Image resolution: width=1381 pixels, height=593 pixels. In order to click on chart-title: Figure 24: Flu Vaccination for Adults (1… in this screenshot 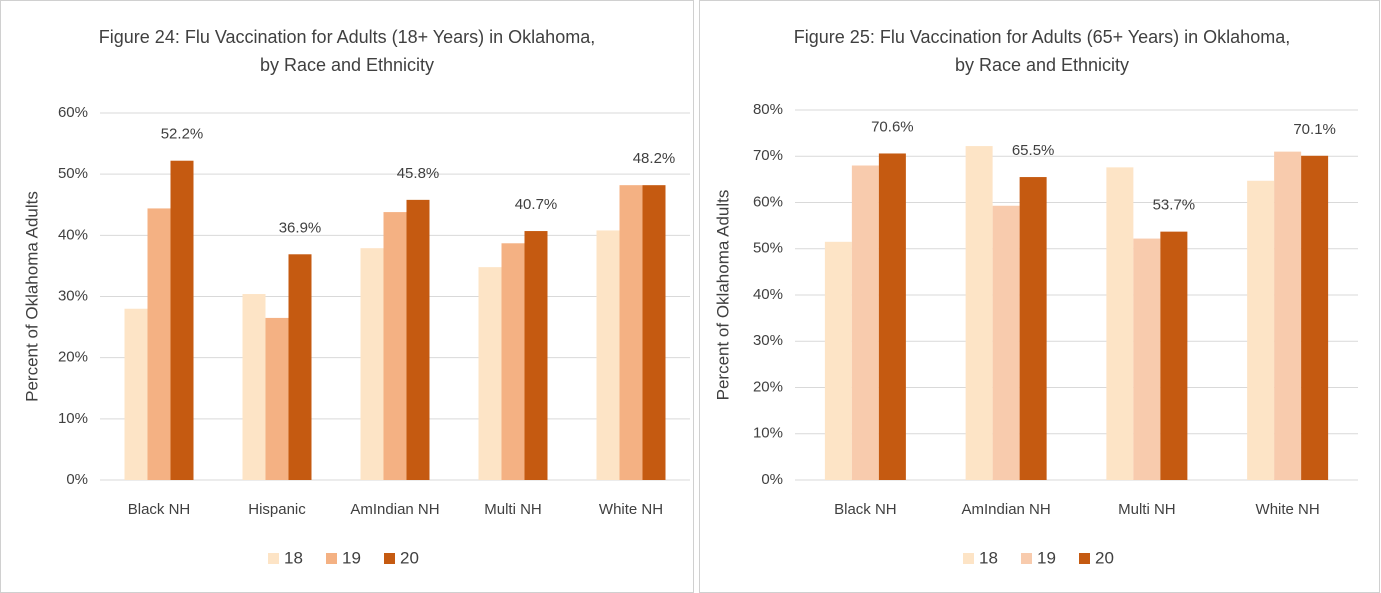, I will do `click(347, 37)`.